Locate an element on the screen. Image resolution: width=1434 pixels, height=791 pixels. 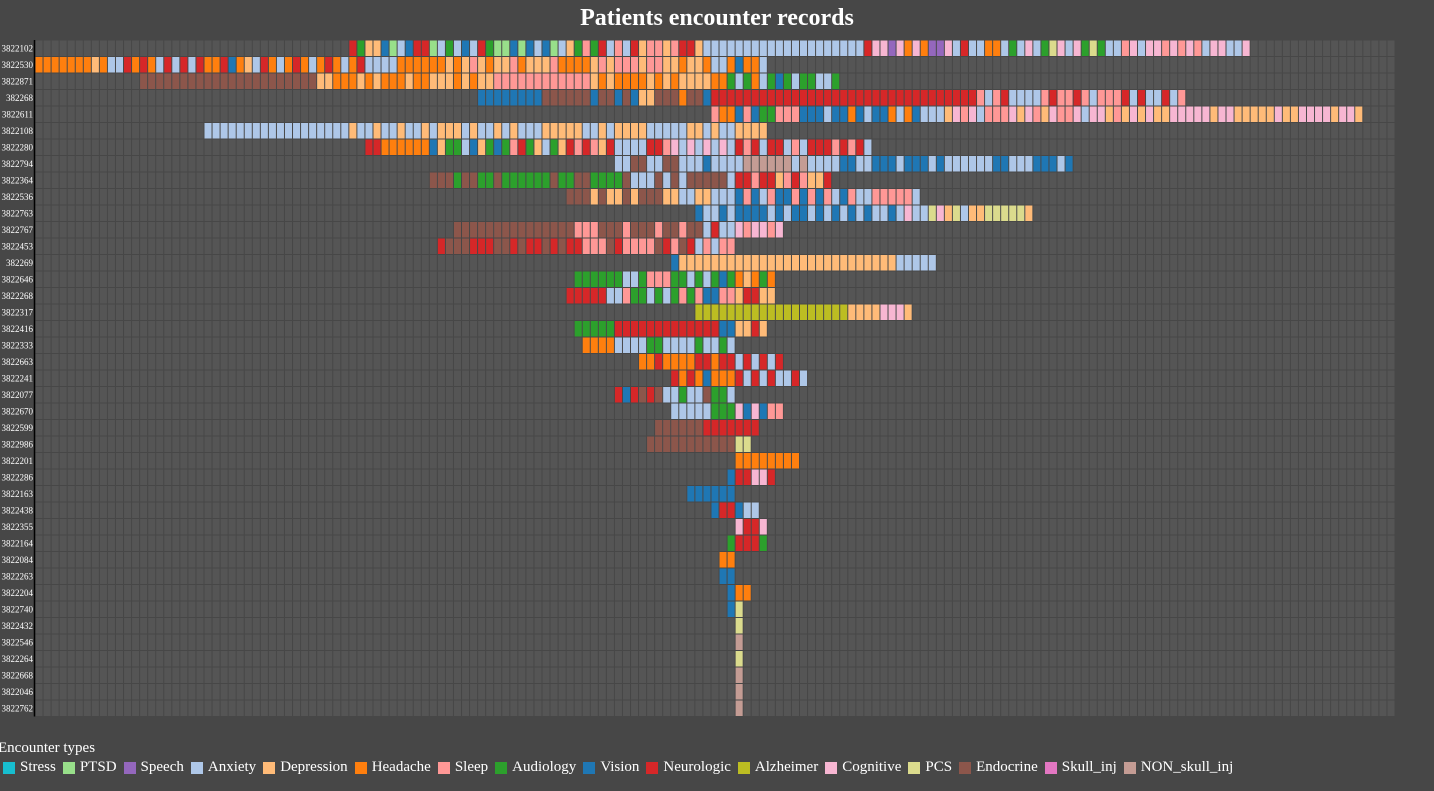
legend-label: Audiology is located at coordinates (544, 767).